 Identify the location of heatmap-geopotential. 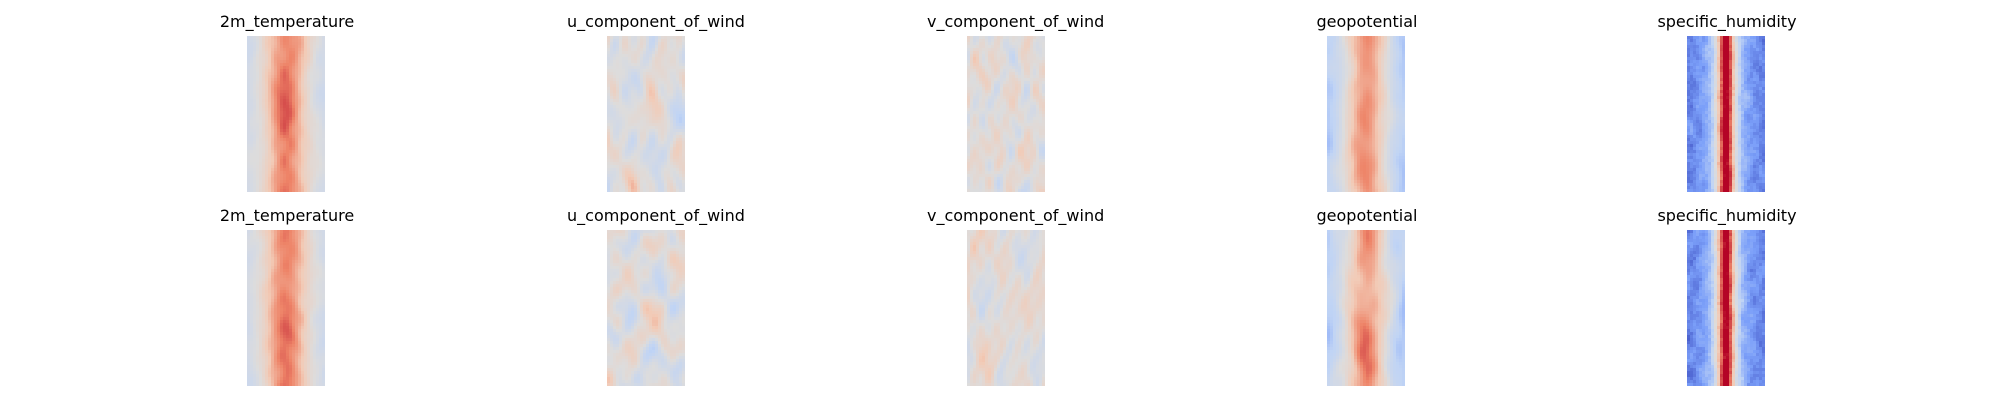
(1366, 114).